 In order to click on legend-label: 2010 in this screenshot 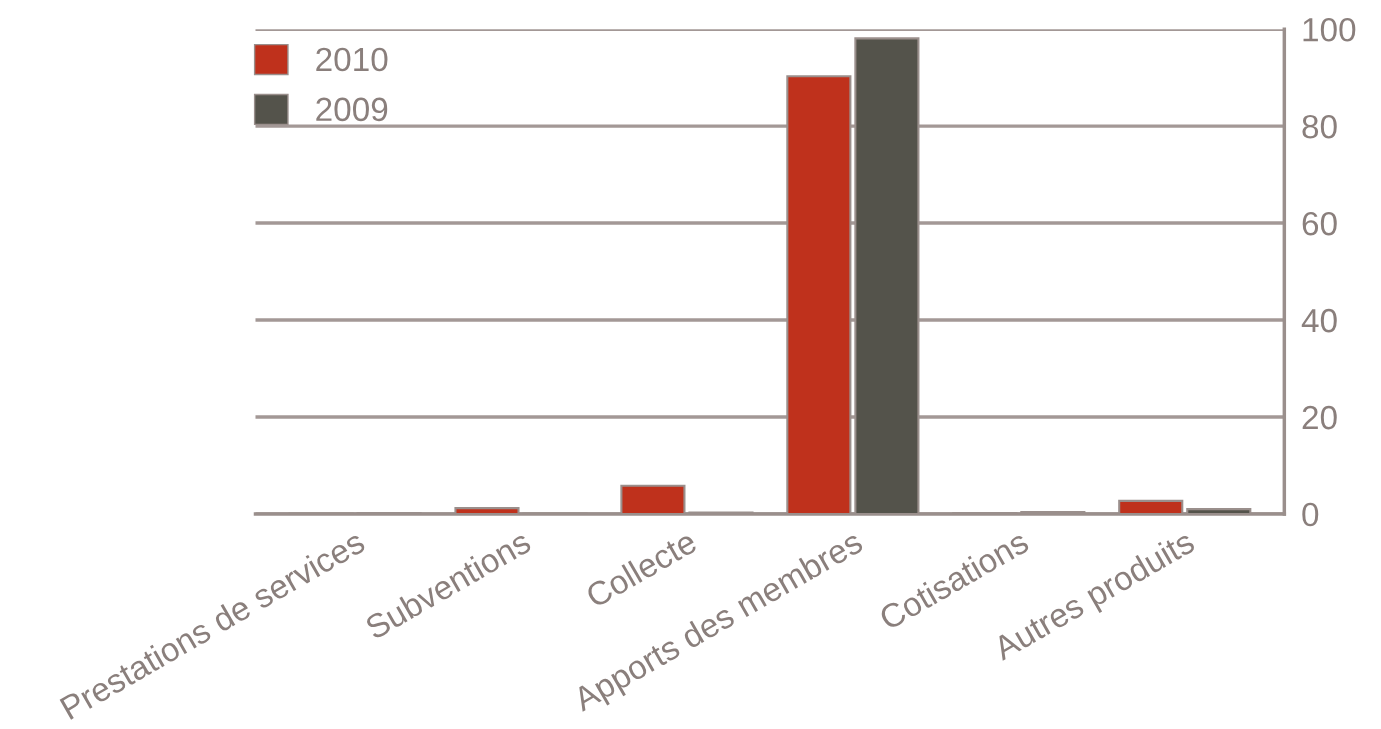, I will do `click(352, 59)`.